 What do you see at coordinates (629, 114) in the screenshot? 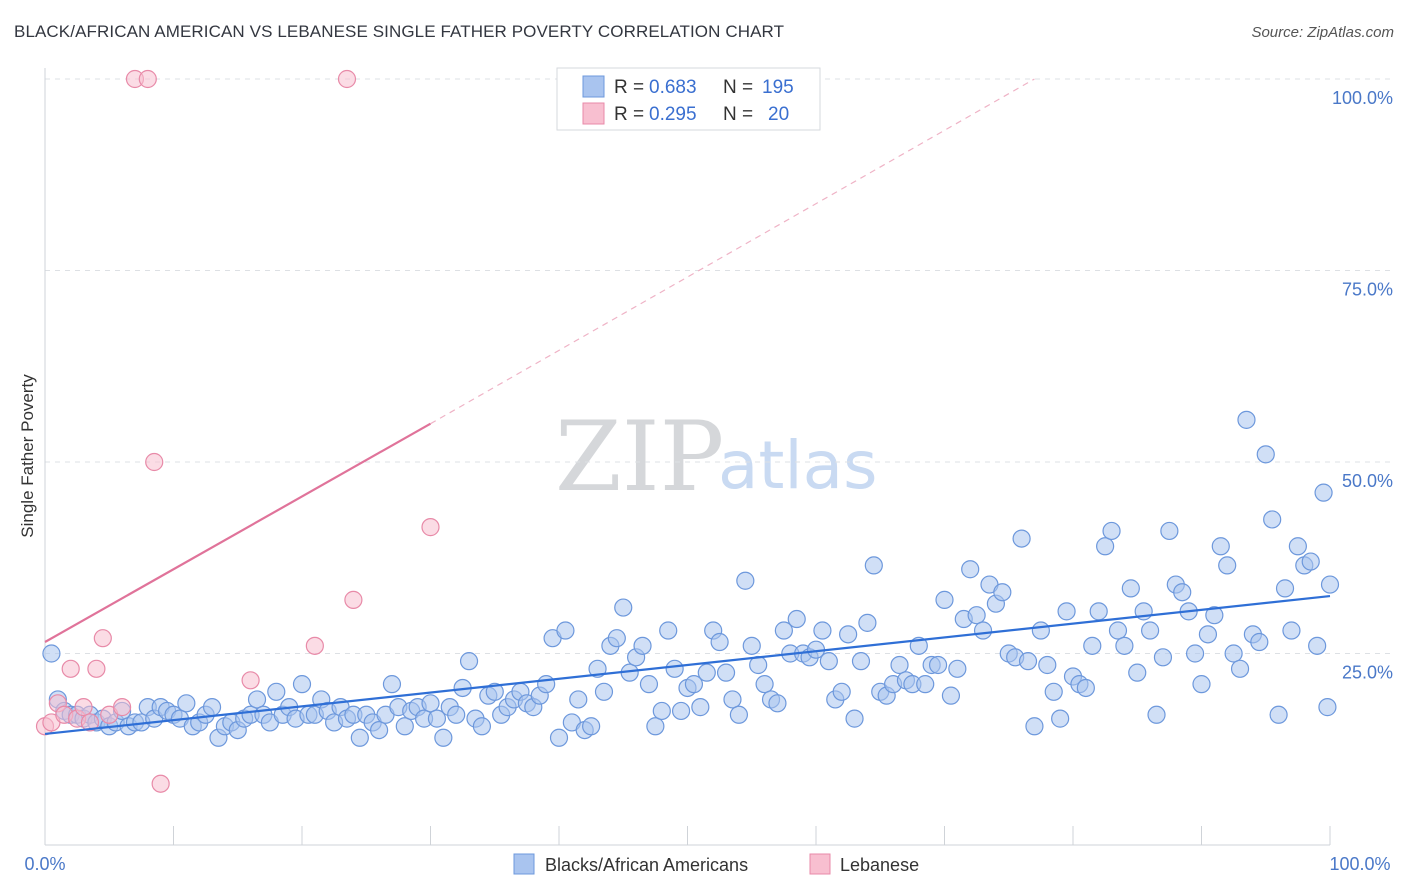
I see `legend-r-label-2: R =` at bounding box center [629, 114].